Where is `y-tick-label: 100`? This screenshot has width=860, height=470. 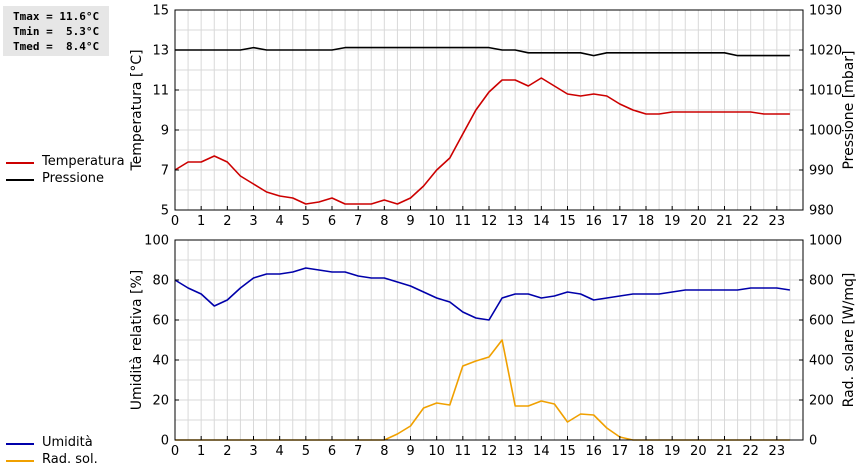 y-tick-label: 100 is located at coordinates (156, 241).